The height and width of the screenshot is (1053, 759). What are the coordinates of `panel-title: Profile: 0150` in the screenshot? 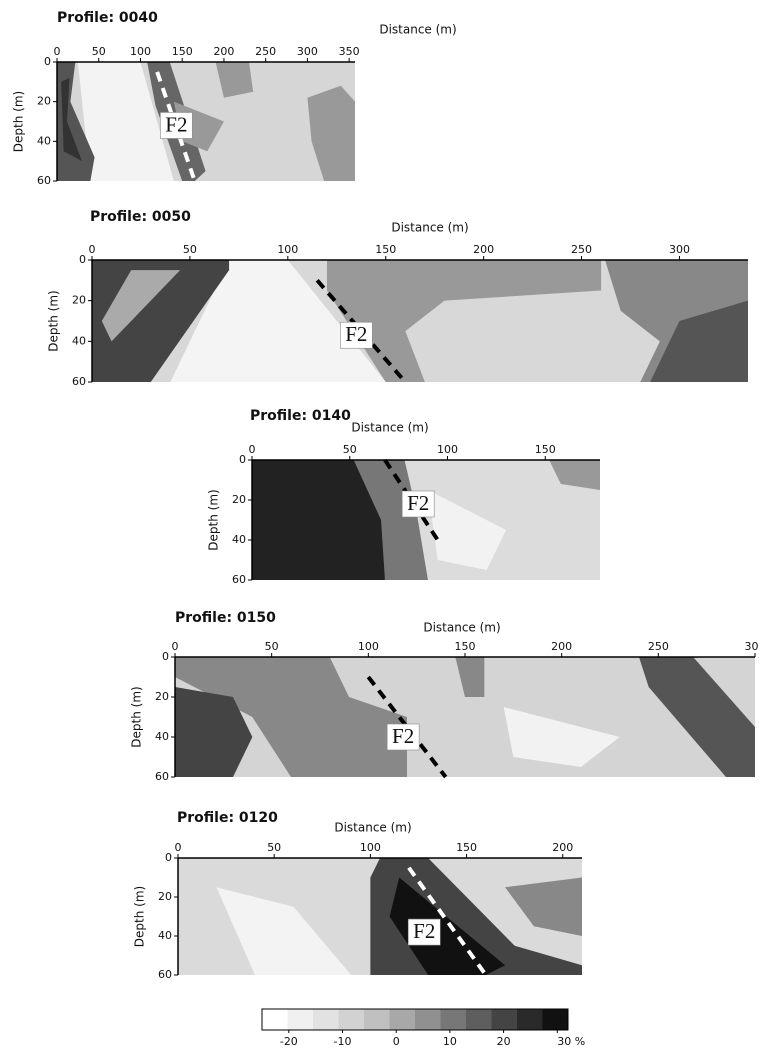 It's located at (225, 618).